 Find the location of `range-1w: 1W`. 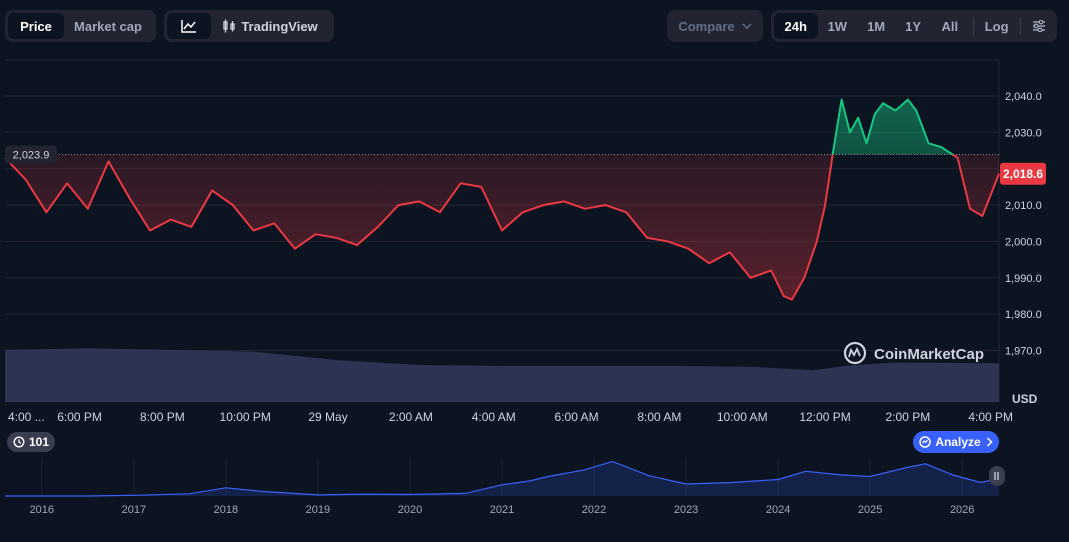

range-1w: 1W is located at coordinates (837, 26).